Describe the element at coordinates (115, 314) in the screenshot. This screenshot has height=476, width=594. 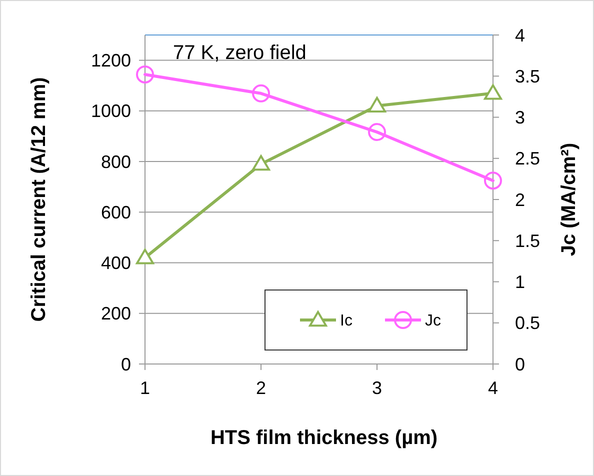
I see `y-tick-label: 200` at that location.